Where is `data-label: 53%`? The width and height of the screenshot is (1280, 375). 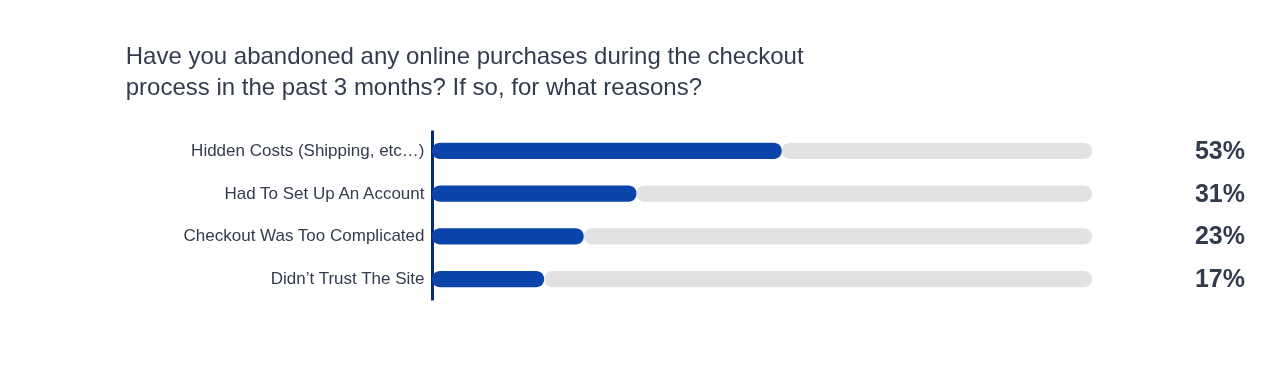 data-label: 53% is located at coordinates (1219, 149).